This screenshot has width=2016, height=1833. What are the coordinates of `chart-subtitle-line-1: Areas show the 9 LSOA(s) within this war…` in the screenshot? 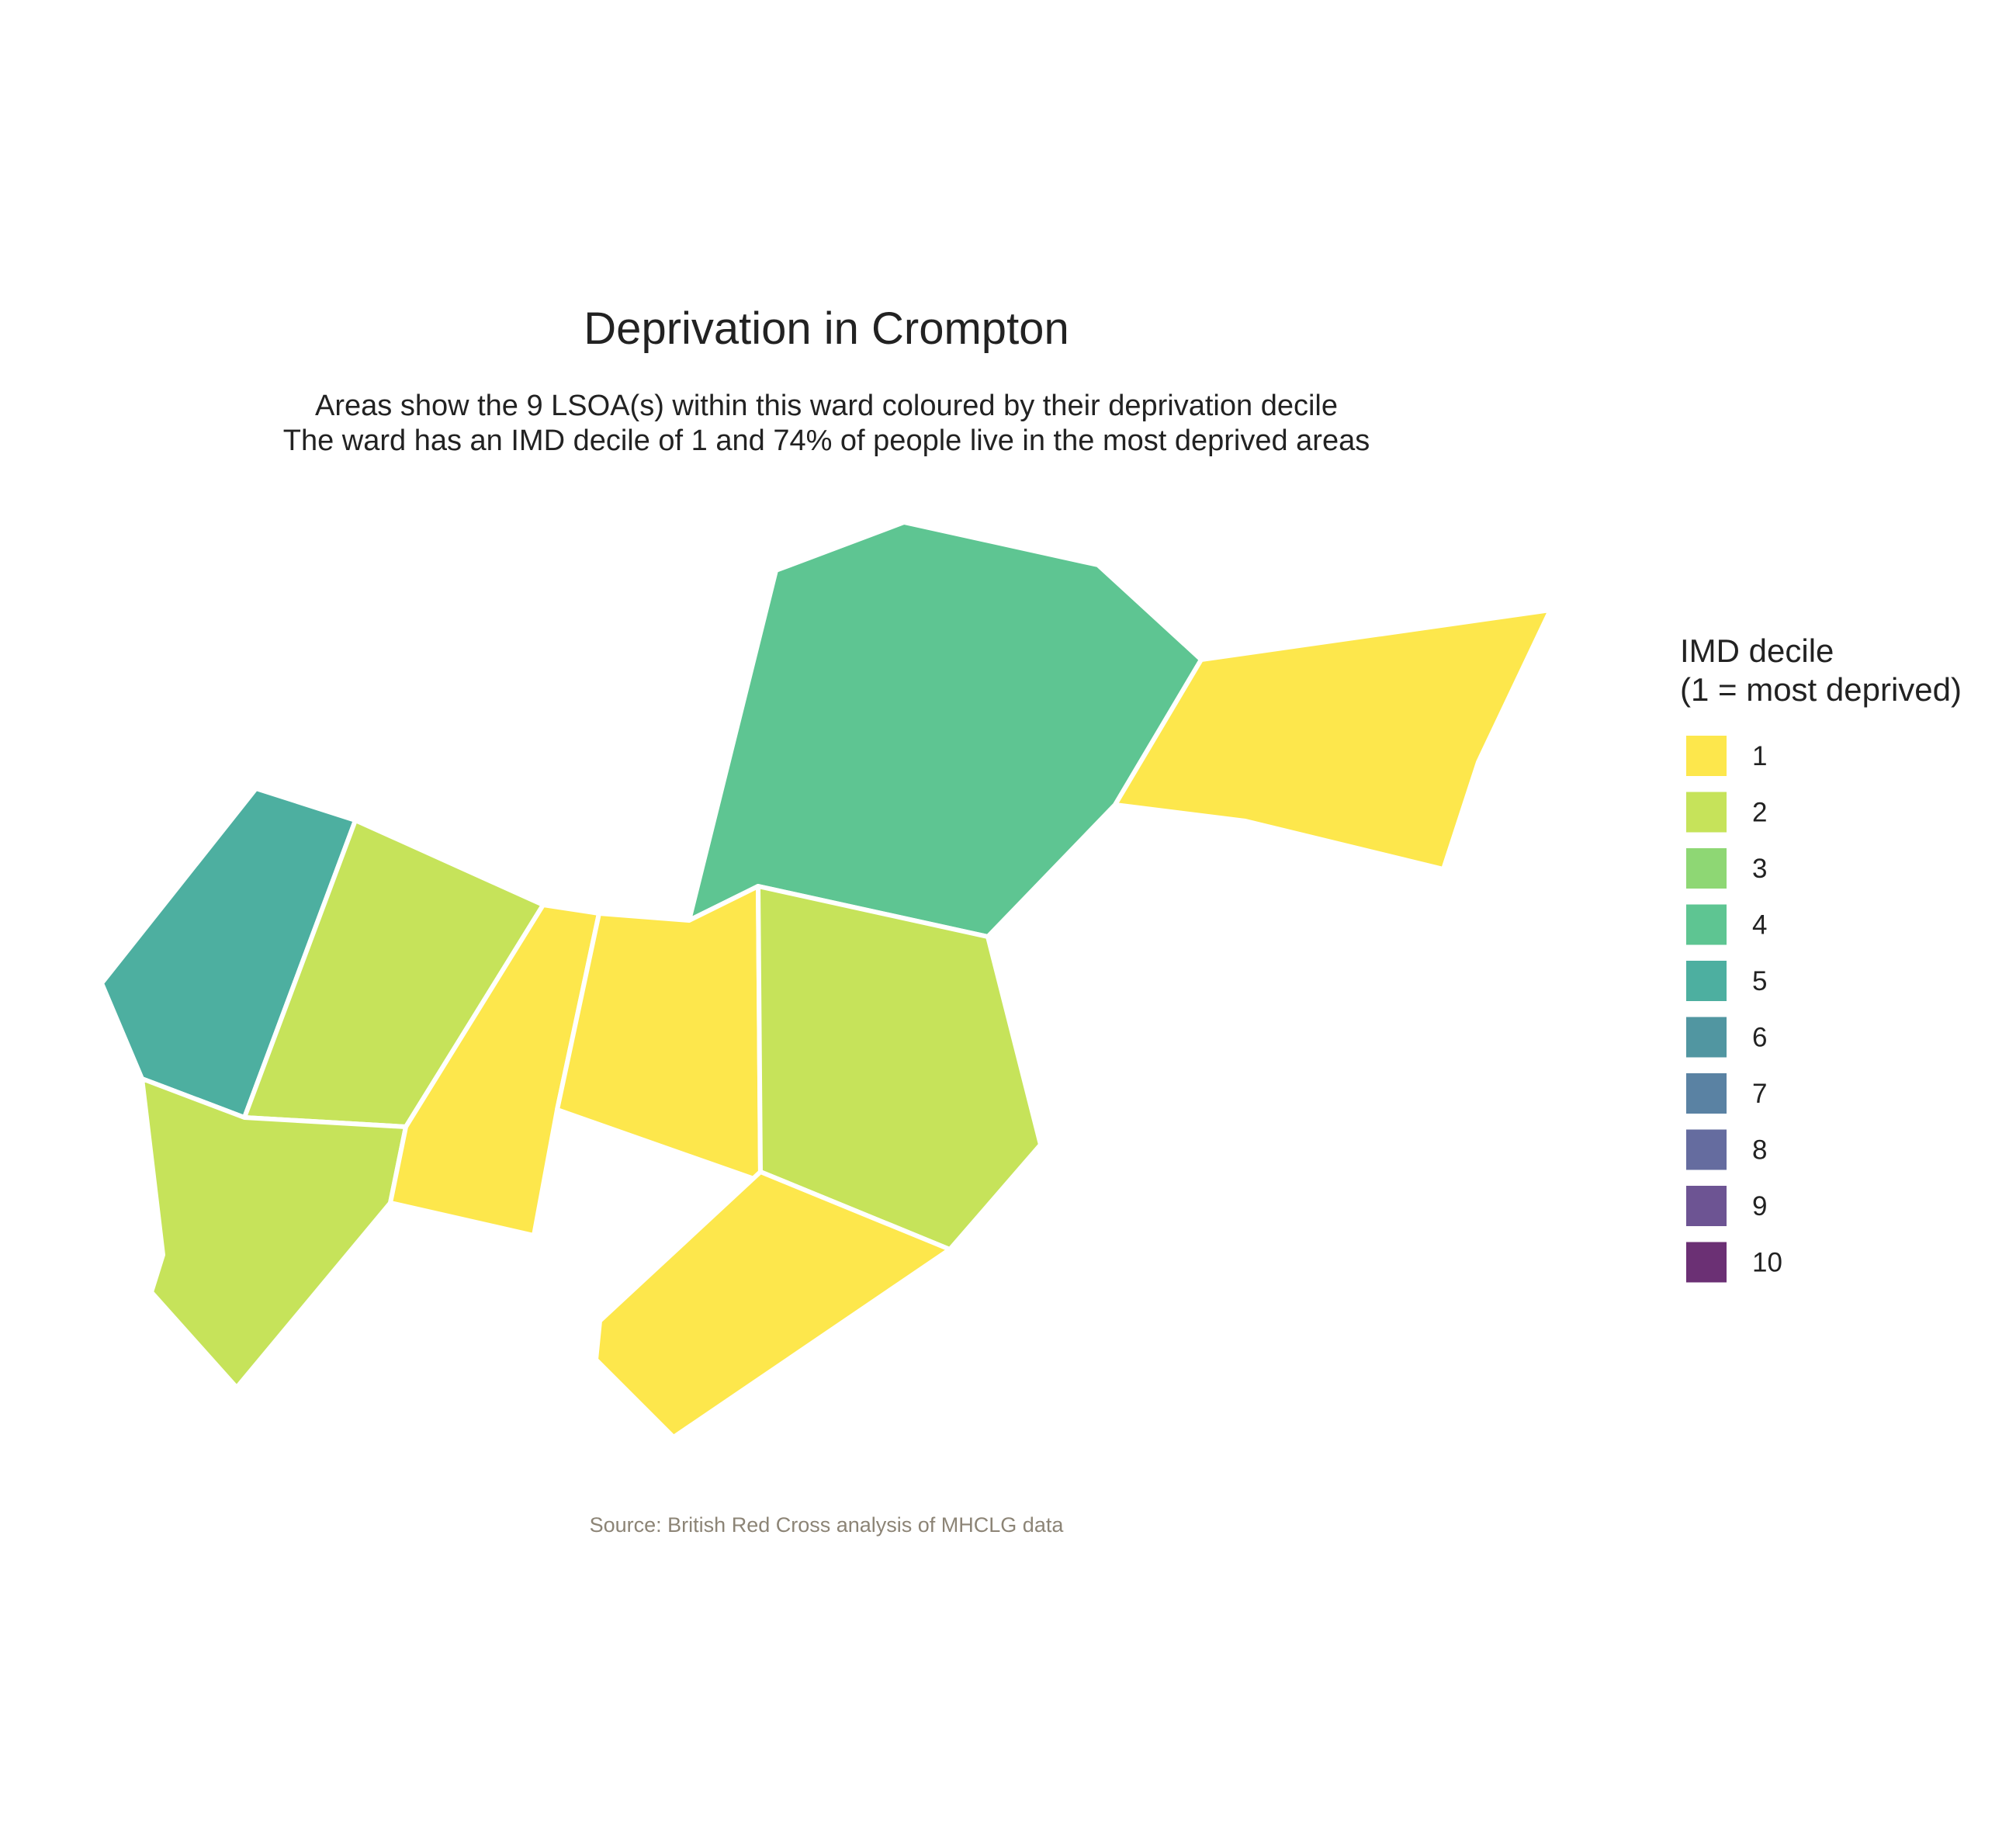 It's located at (827, 406).